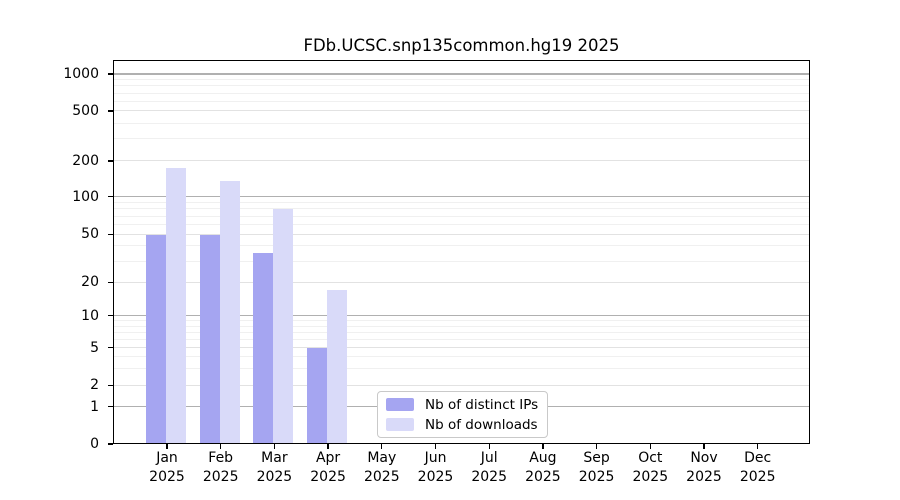 The height and width of the screenshot is (500, 900). Describe the element at coordinates (381, 477) in the screenshot. I see `x-tick-year-may: 2025` at that location.